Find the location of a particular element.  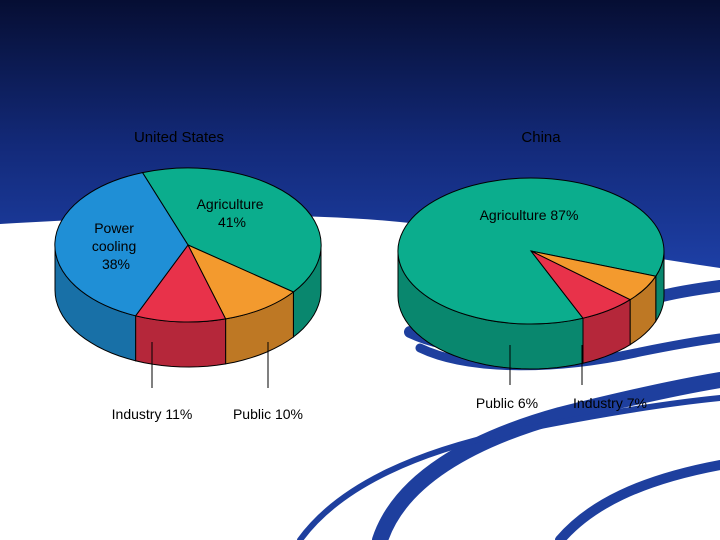

us-power-label-line1: Power is located at coordinates (114, 228).